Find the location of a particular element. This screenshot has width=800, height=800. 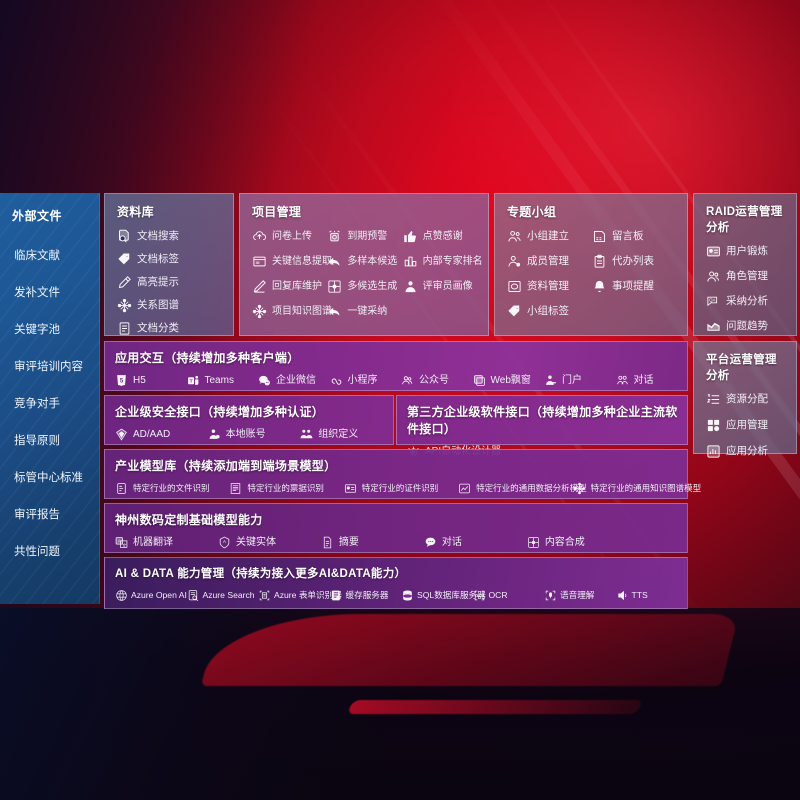

item-label: 评审员画像 is located at coordinates (447, 286).